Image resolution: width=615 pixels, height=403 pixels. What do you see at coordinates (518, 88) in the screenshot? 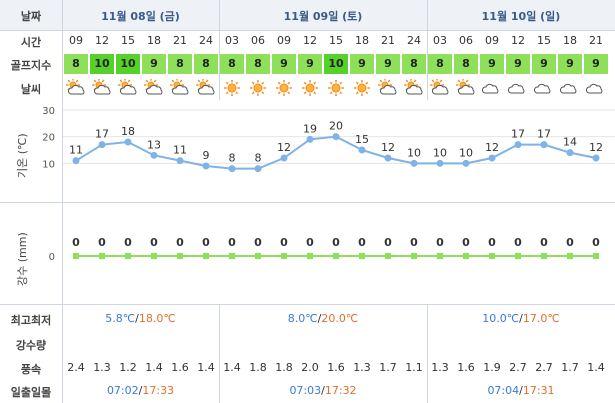
I see `cloudy-icon` at bounding box center [518, 88].